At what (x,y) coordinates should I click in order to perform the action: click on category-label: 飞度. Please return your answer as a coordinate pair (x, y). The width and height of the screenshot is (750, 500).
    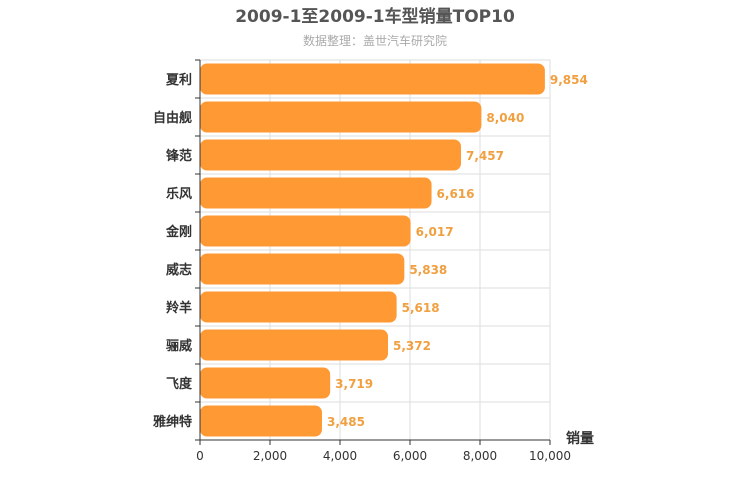
    Looking at the image, I should click on (179, 384).